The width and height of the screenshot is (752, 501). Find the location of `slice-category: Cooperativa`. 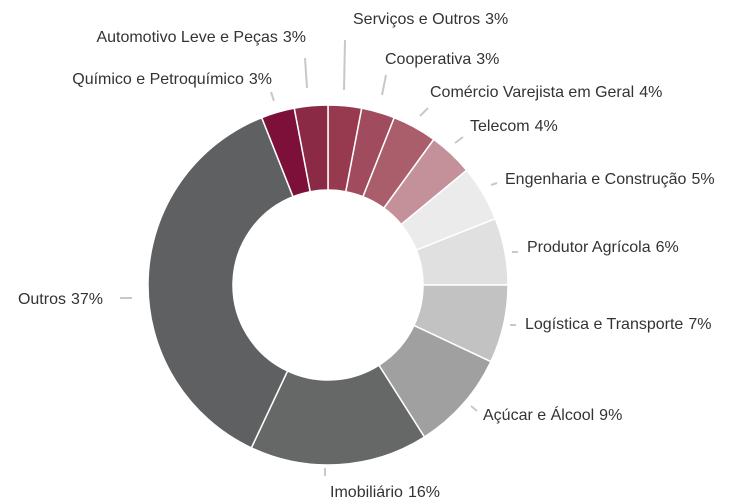

slice-category: Cooperativa is located at coordinates (428, 59).